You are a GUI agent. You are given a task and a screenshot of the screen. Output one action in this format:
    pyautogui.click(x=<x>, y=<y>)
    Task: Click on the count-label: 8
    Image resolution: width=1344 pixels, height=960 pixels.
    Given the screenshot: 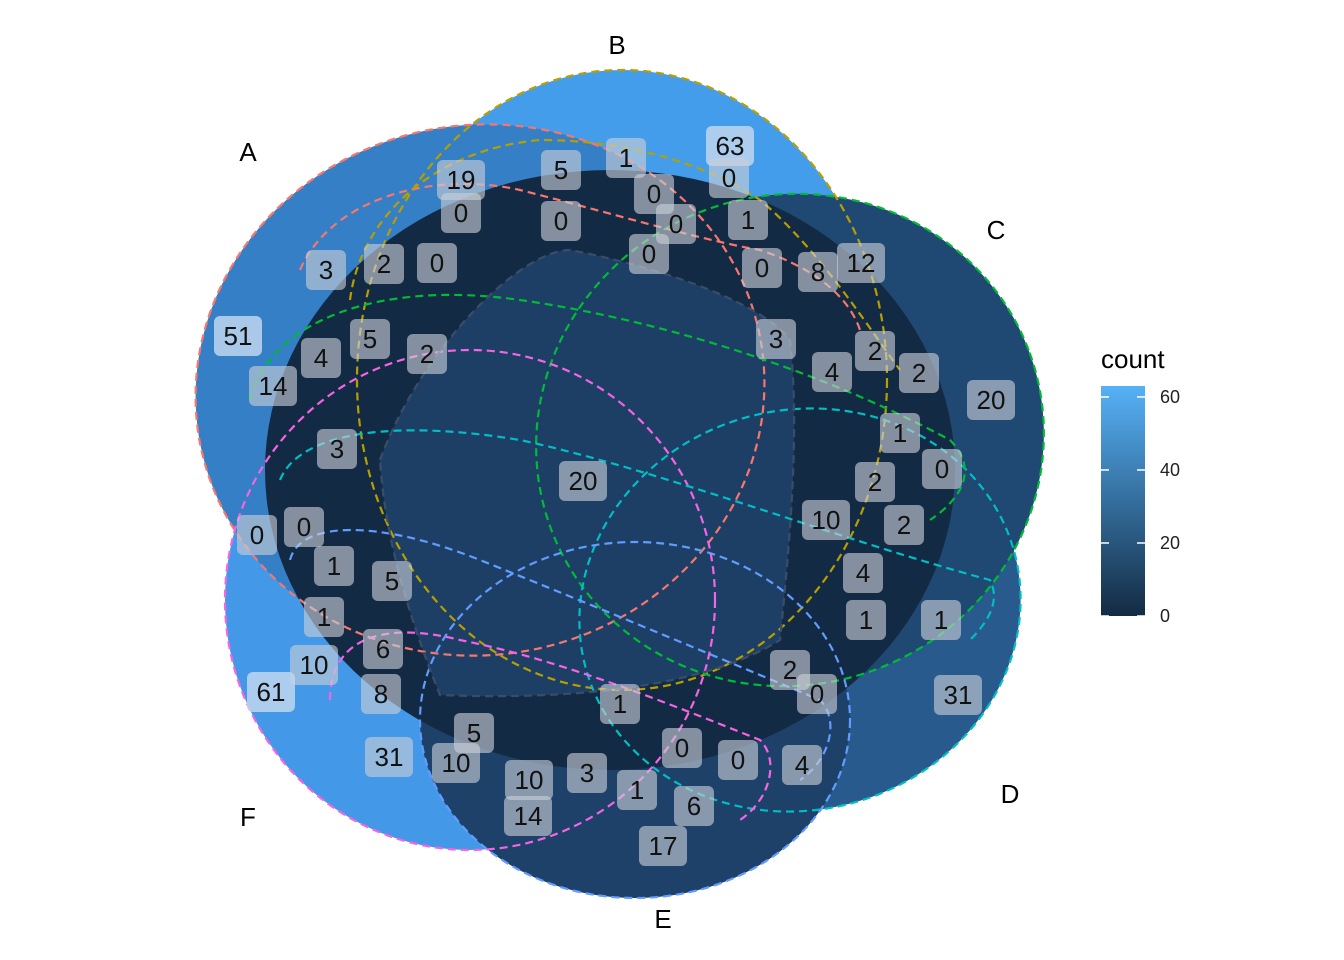 What is the action you would take?
    pyautogui.click(x=381, y=694)
    